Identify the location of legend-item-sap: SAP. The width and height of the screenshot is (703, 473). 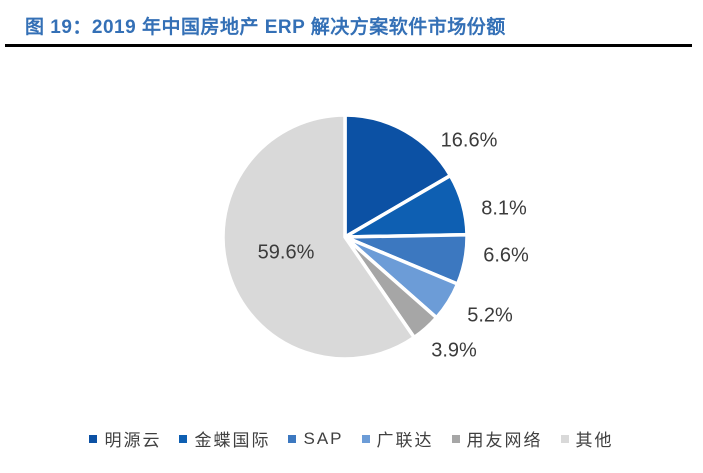
(315, 439).